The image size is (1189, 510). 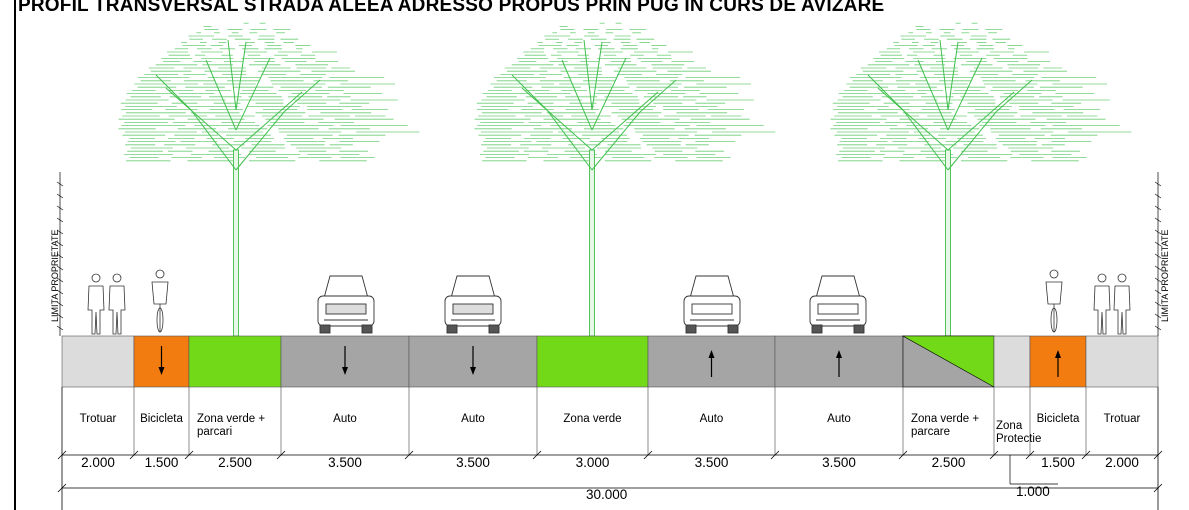 What do you see at coordinates (55, 275) in the screenshot?
I see `property-limit-label-left: LIMITA PROPRIETATE` at bounding box center [55, 275].